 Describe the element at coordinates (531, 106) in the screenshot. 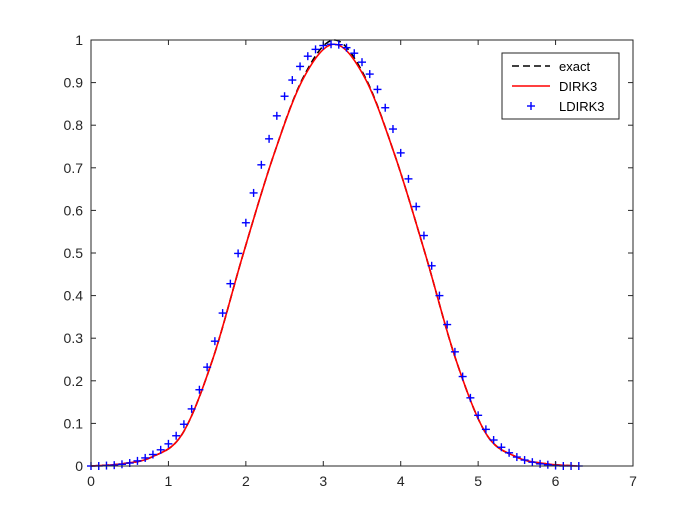

I see `legend-swatch-ldirk3` at that location.